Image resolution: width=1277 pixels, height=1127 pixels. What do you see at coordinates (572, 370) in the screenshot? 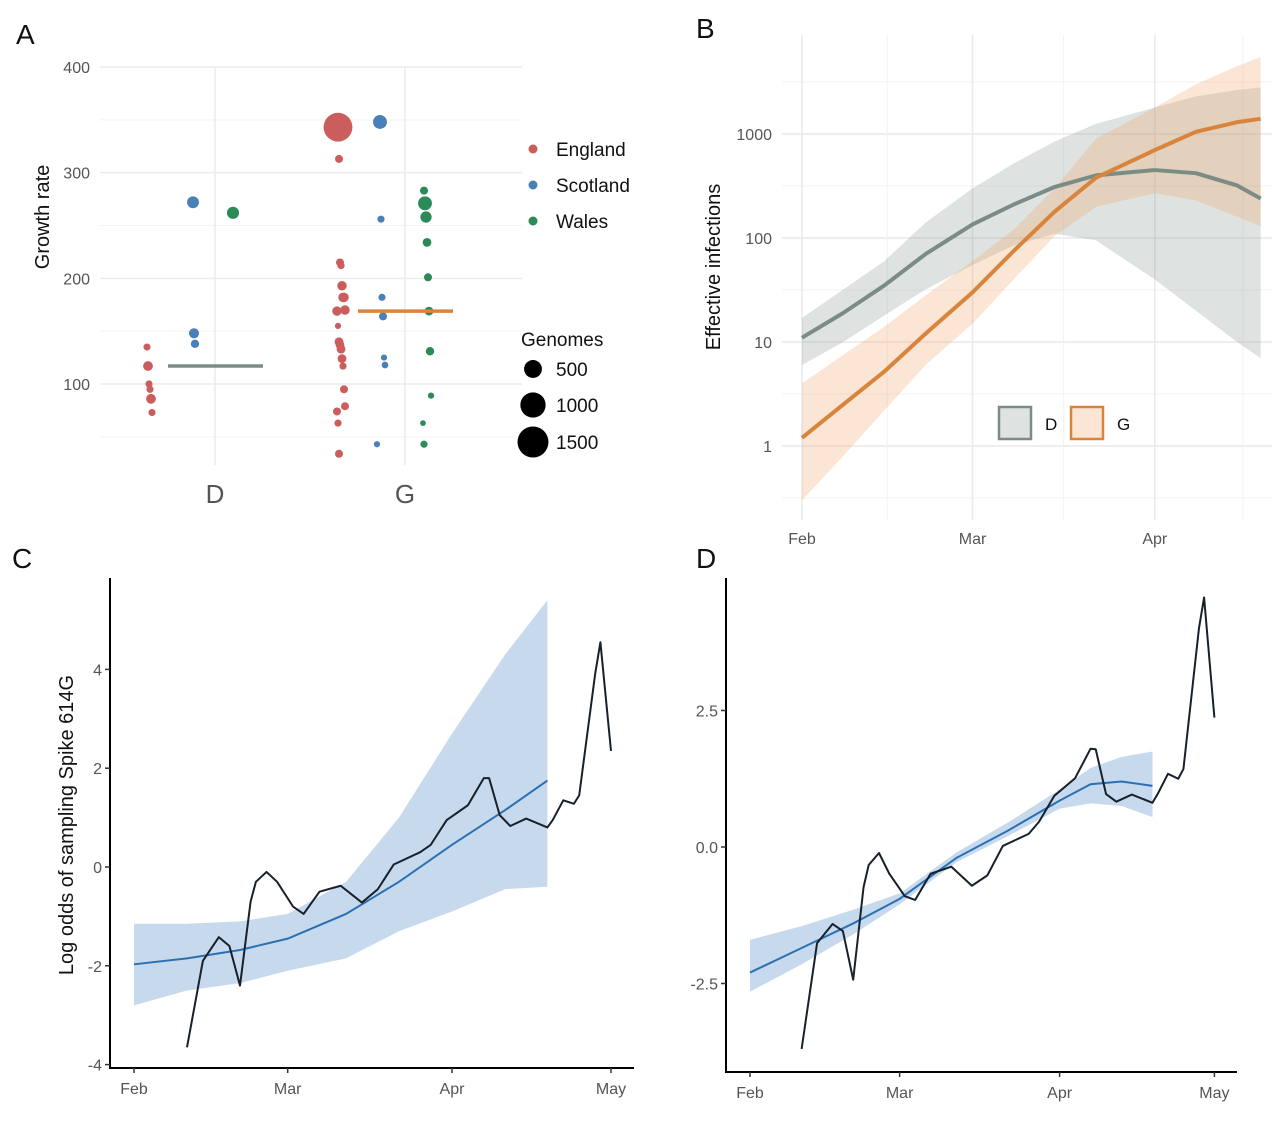
I see `legend-size-label: 500` at bounding box center [572, 370].